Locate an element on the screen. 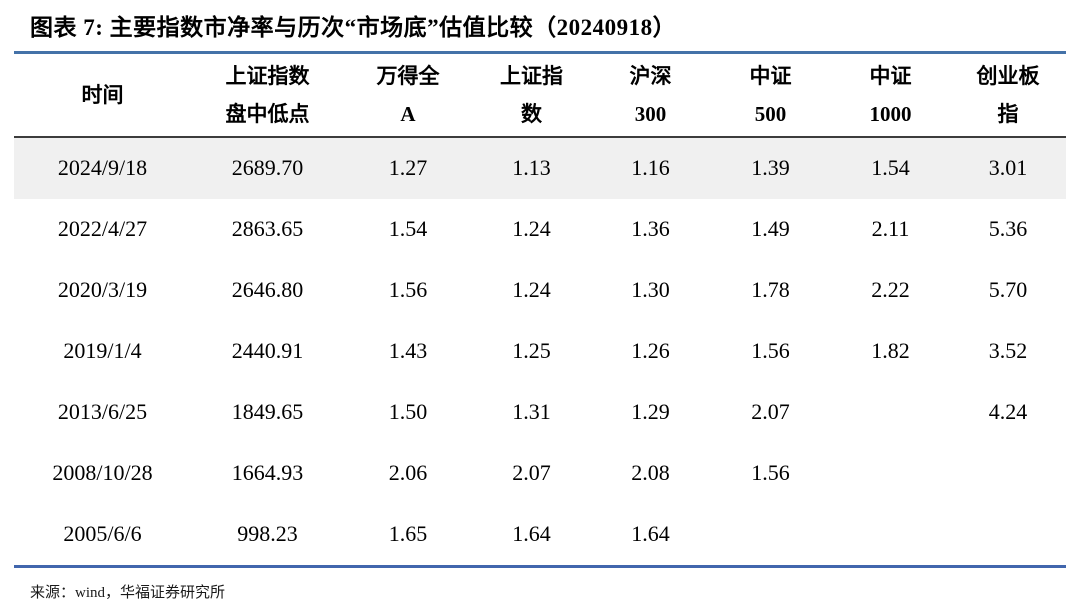  source-note: 来源：wind，华福证券研究所 is located at coordinates (128, 592).